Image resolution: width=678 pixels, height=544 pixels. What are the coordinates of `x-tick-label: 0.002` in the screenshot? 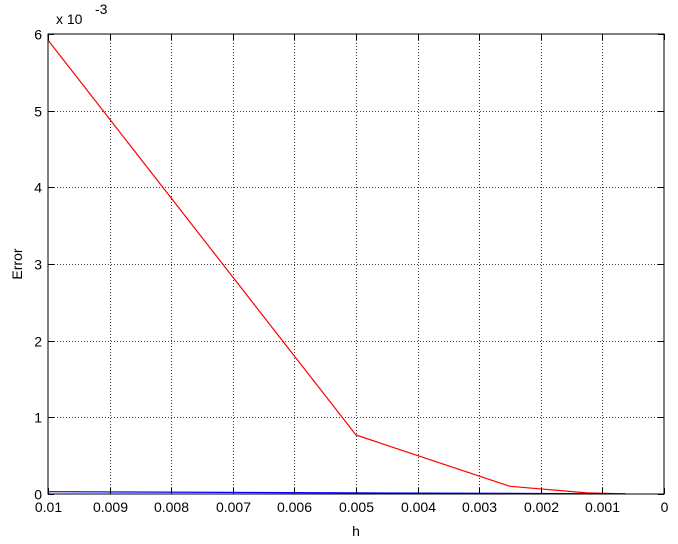 It's located at (541, 507).